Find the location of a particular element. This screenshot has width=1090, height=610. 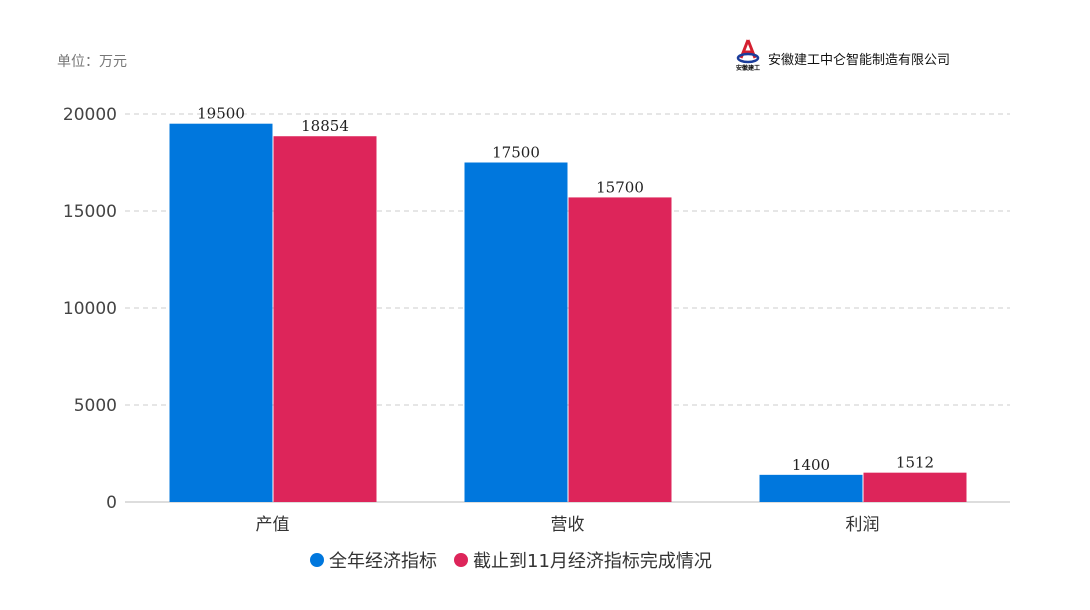

legend-item: 全年经济指标 is located at coordinates (383, 561).